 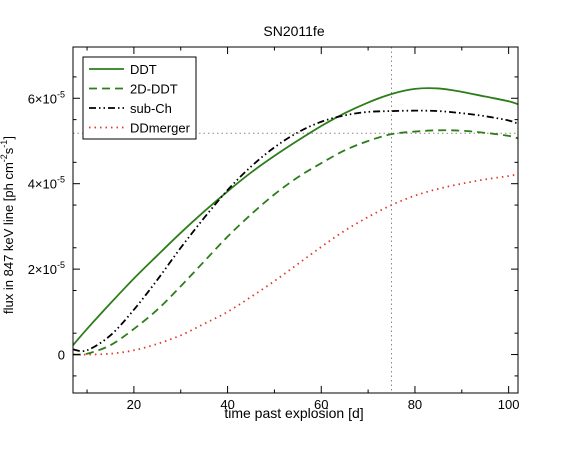 What do you see at coordinates (321, 404) in the screenshot?
I see `x-tick-label: 60` at bounding box center [321, 404].